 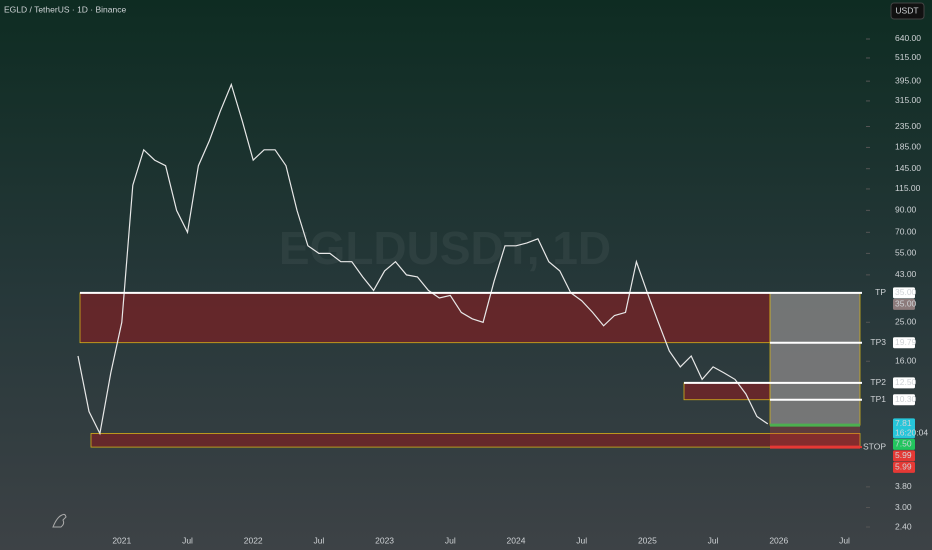 What do you see at coordinates (908, 100) in the screenshot?
I see `y-tick-label: 315.00` at bounding box center [908, 100].